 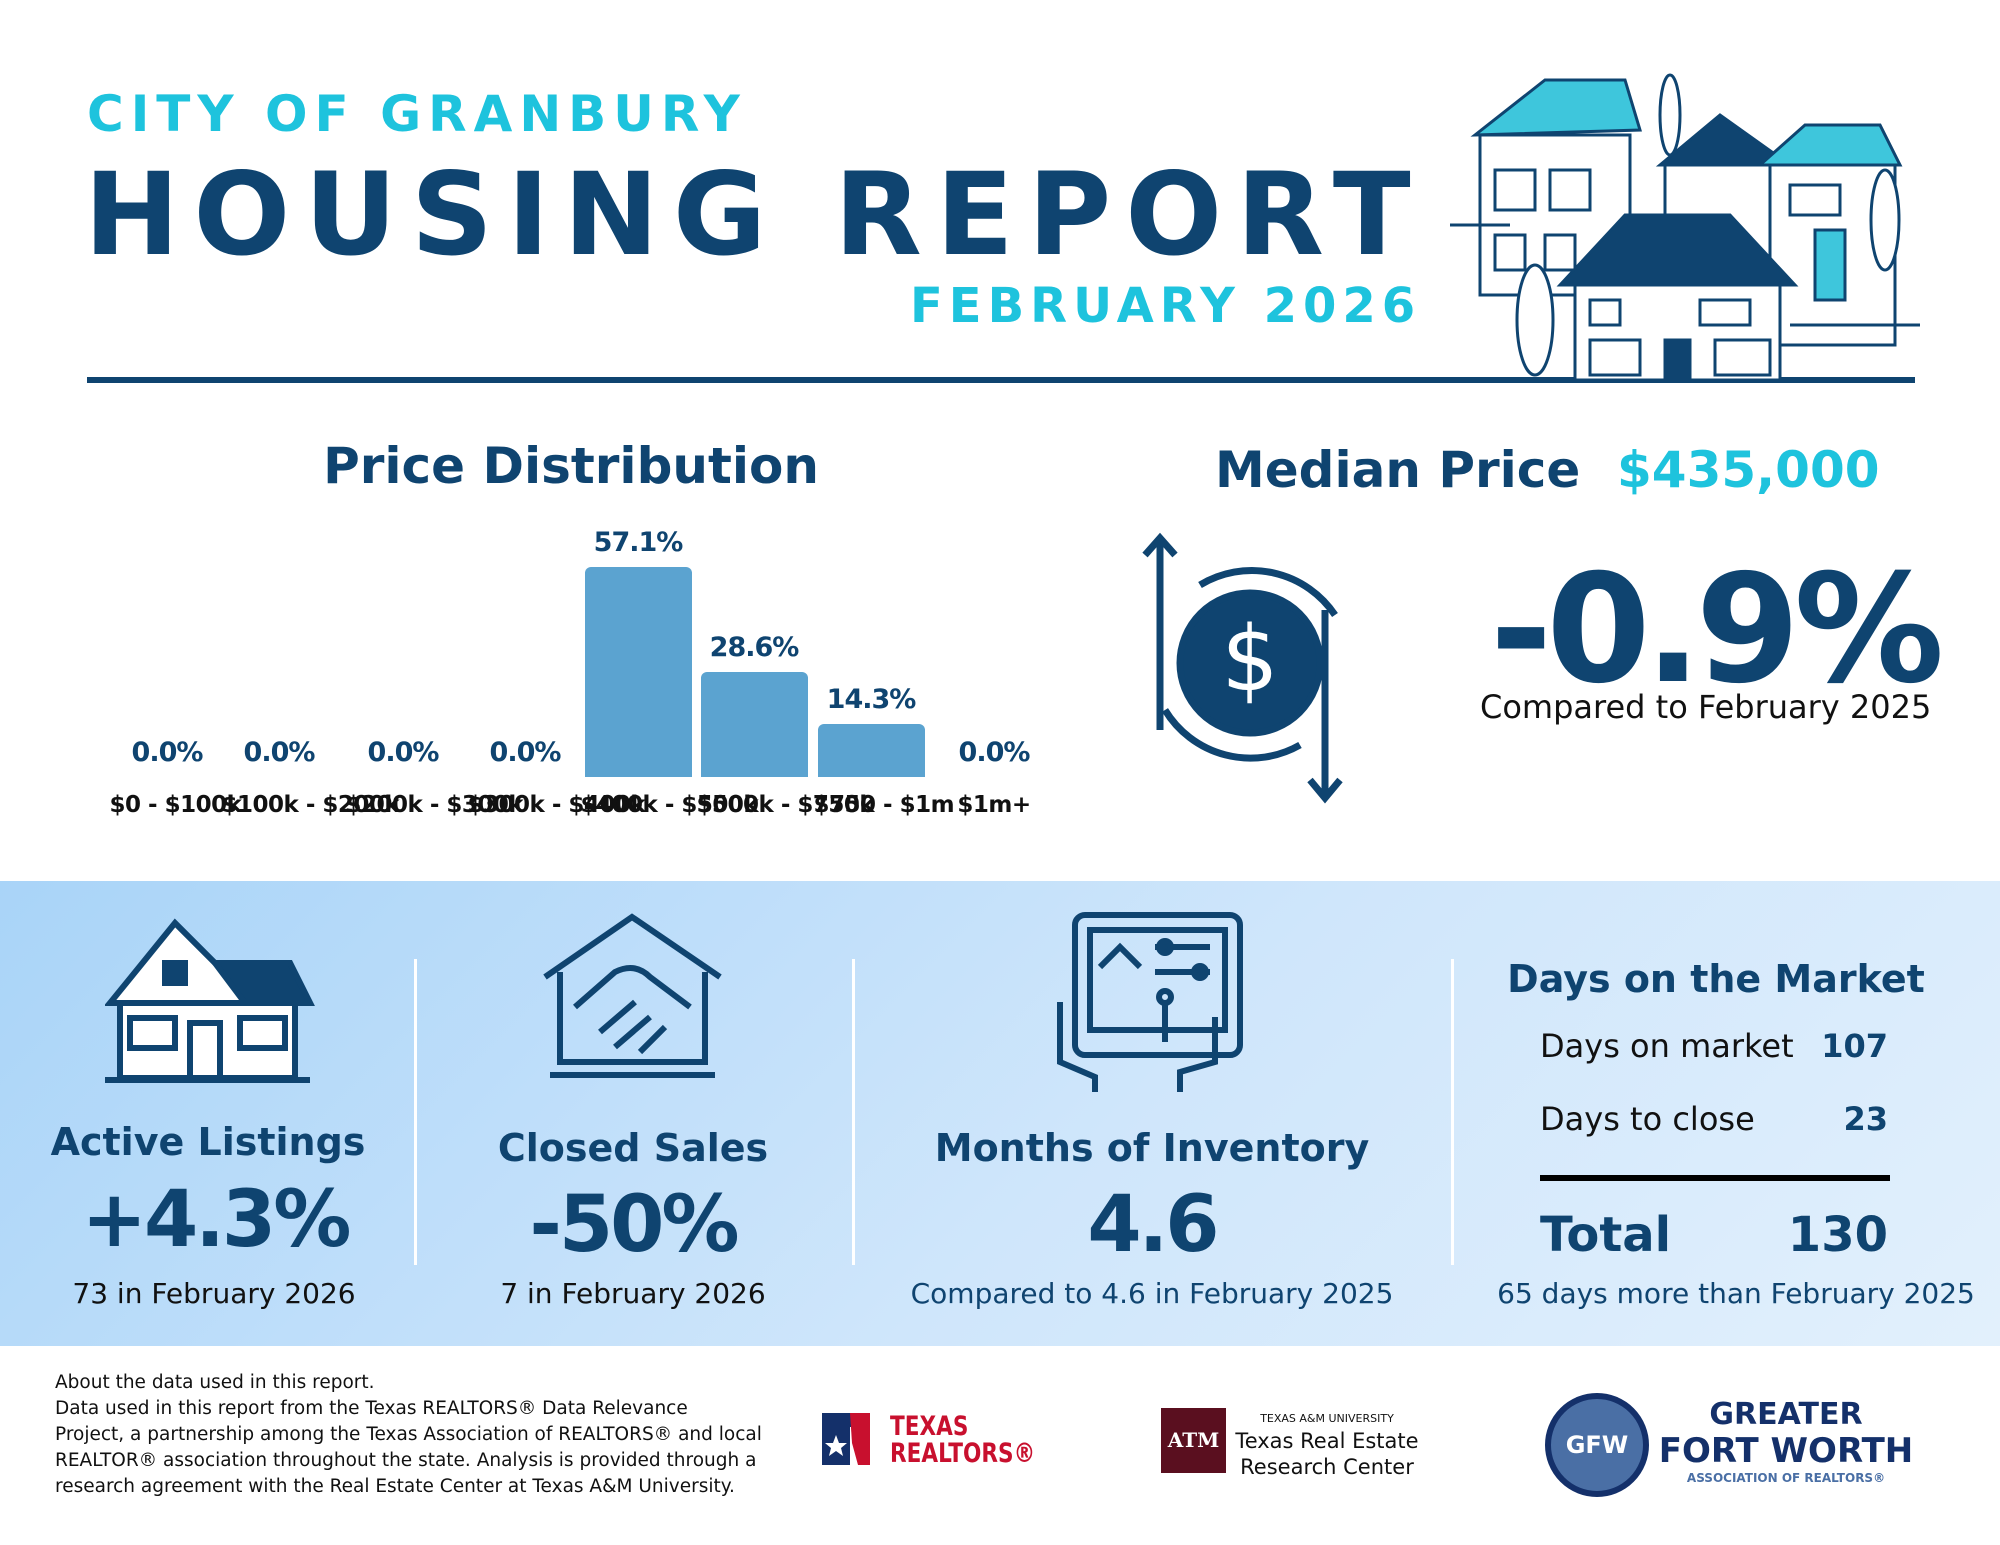 I want to click on header-rule, so click(x=1001, y=380).